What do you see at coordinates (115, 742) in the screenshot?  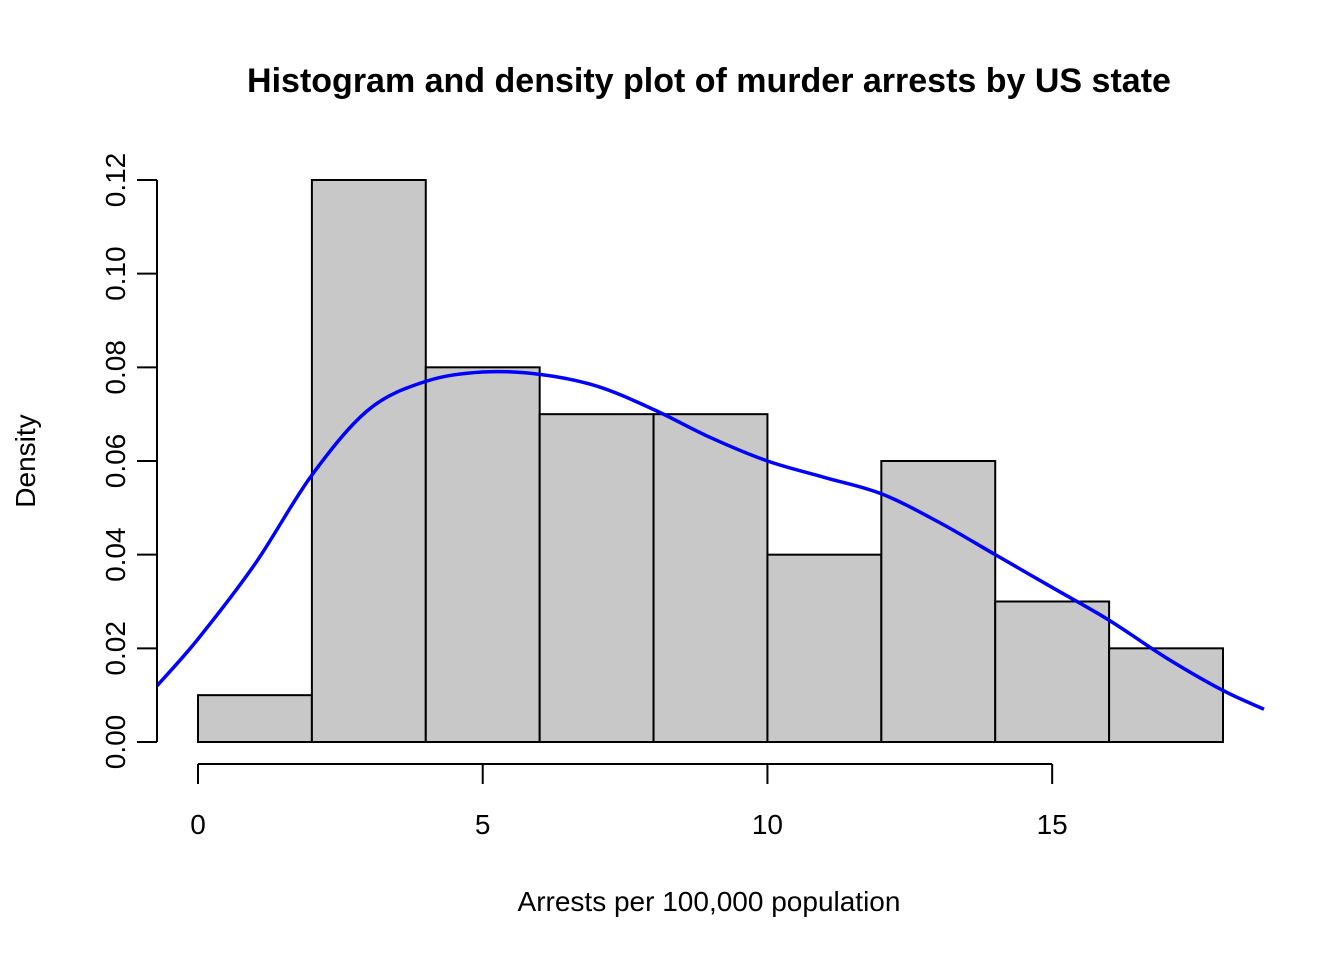 I see `y-tick-label: 0.00` at bounding box center [115, 742].